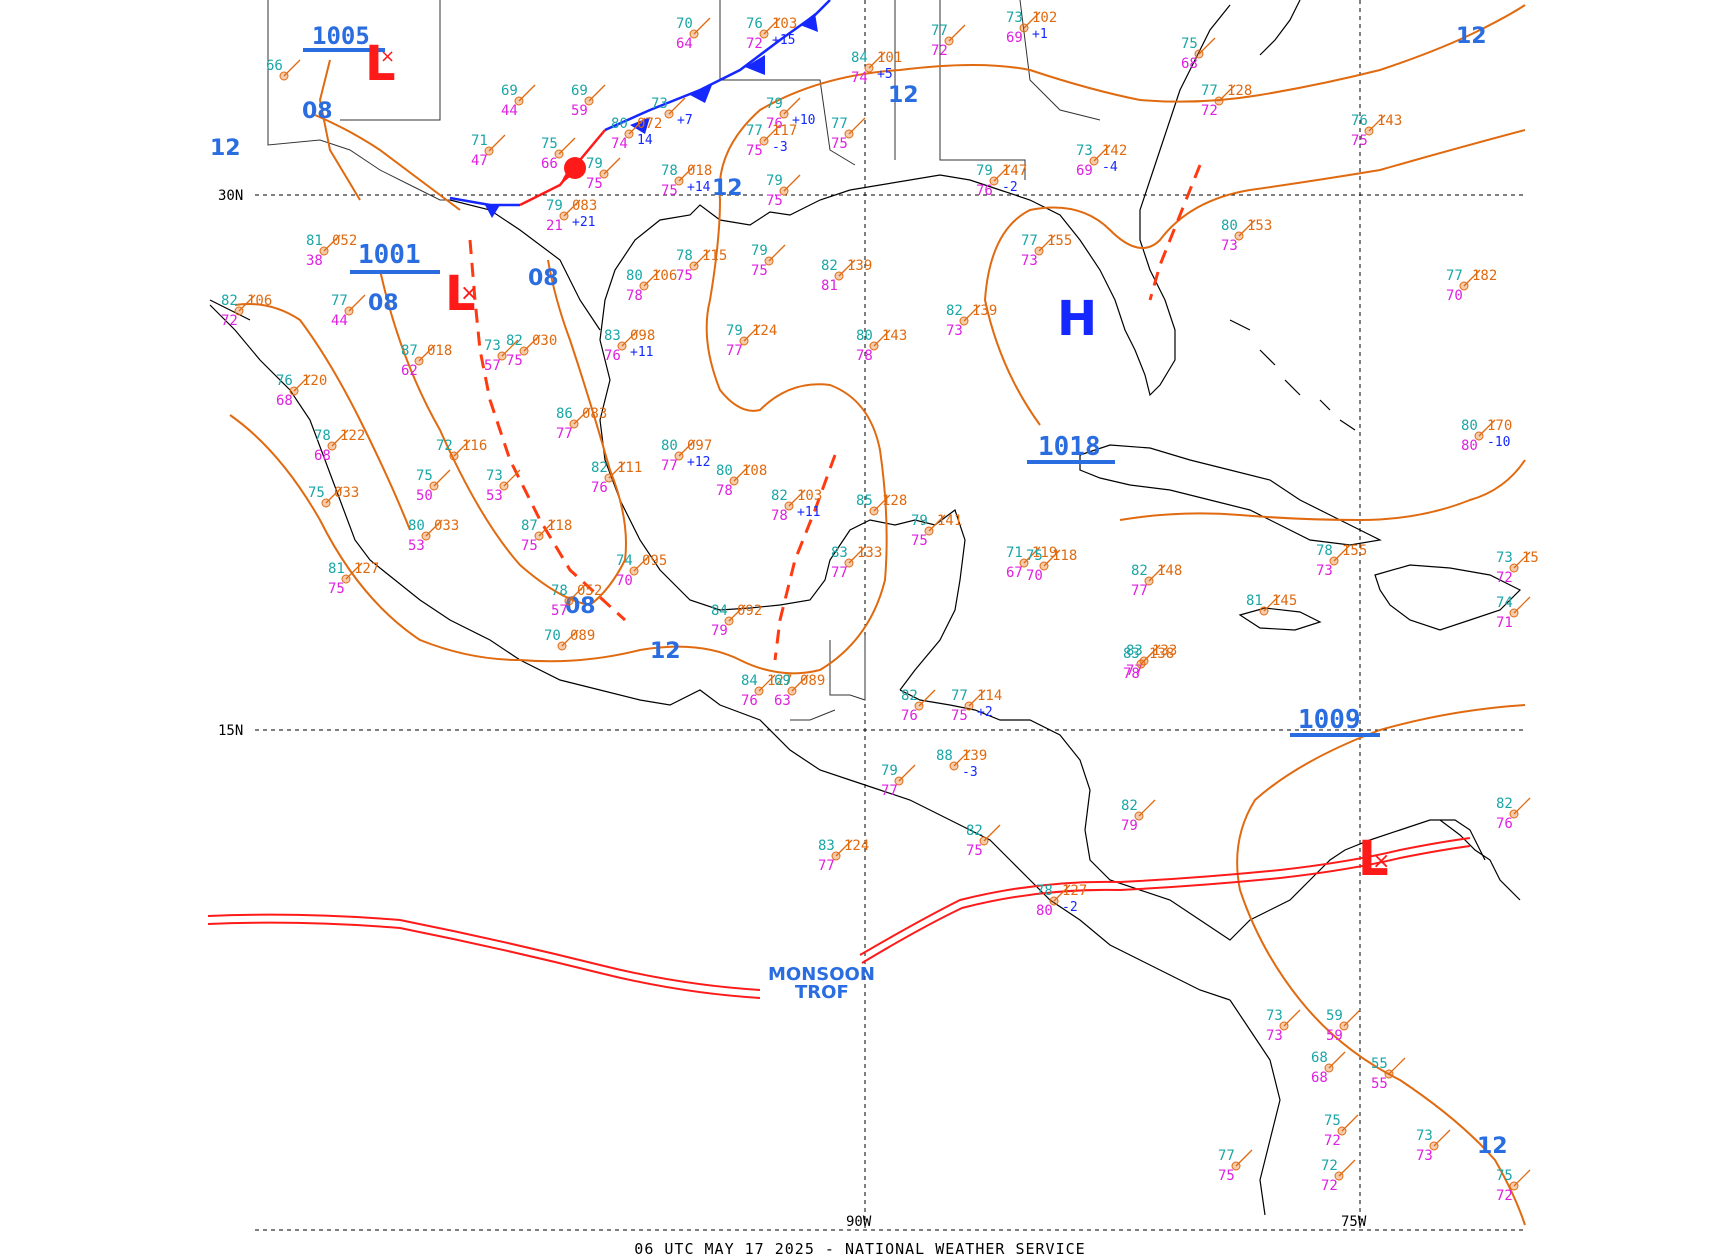 The width and height of the screenshot is (1720, 1260). What do you see at coordinates (433, 536) in the screenshot?
I see `station-plot: 80 53 033` at bounding box center [433, 536].